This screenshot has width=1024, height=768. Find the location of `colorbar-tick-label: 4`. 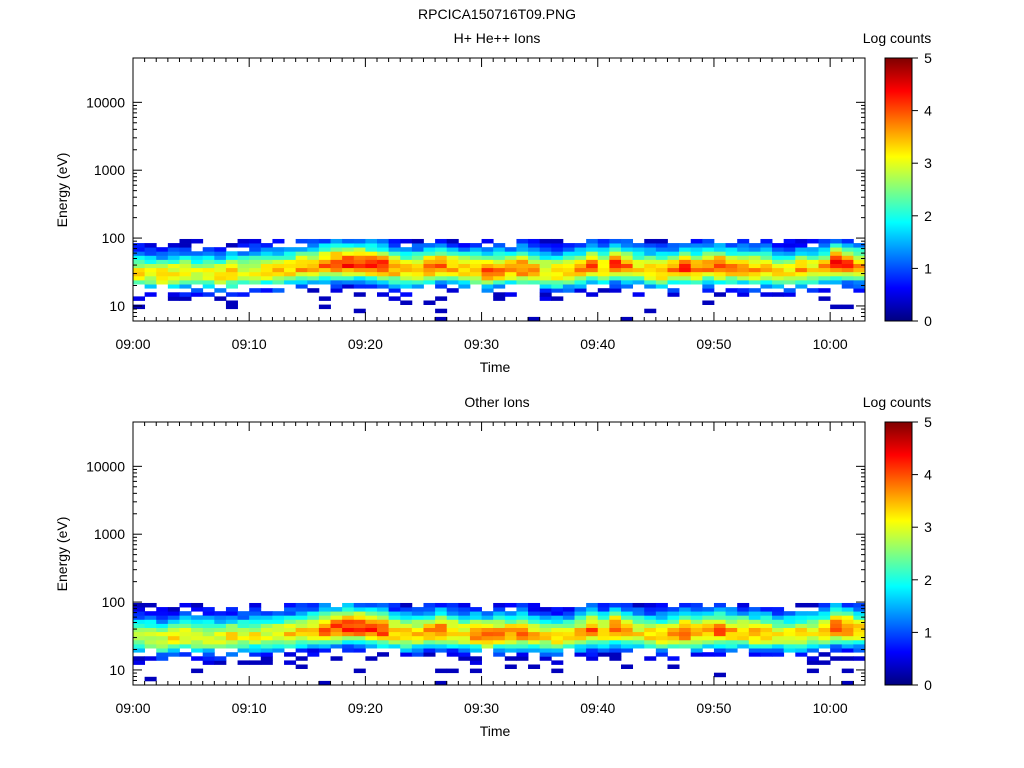

colorbar-tick-label: 4 is located at coordinates (928, 475).